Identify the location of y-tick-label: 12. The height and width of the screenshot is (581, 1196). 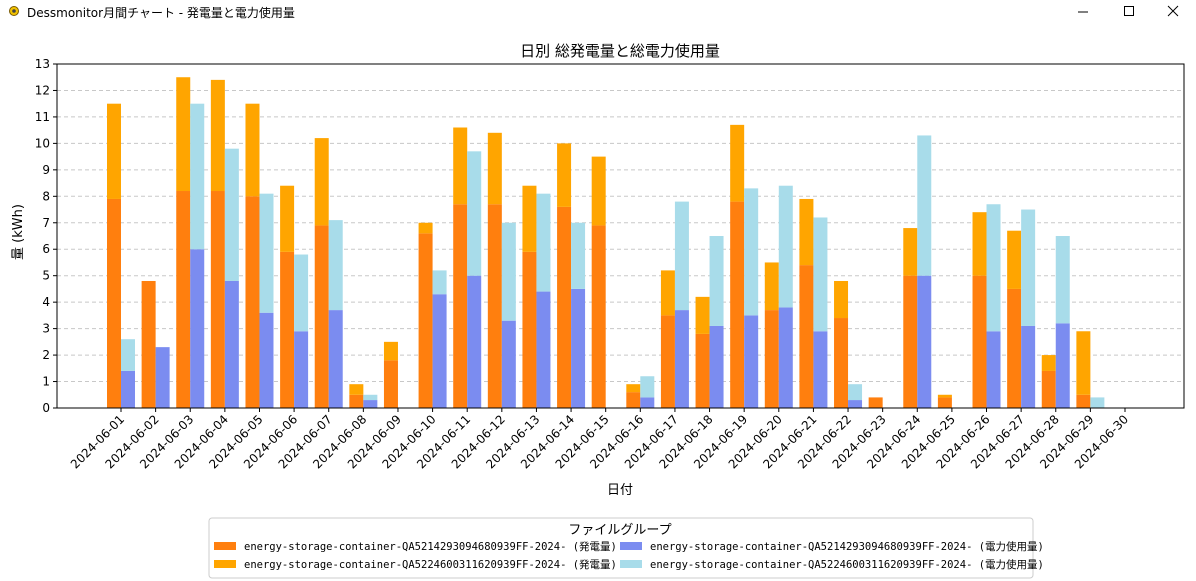
(42, 90).